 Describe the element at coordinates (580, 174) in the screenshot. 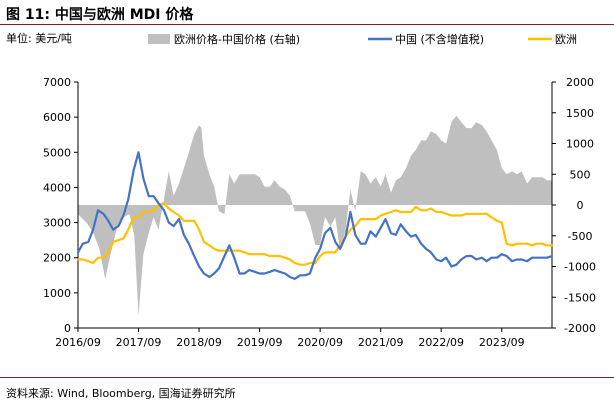

I see `right-tick-label: 500` at that location.